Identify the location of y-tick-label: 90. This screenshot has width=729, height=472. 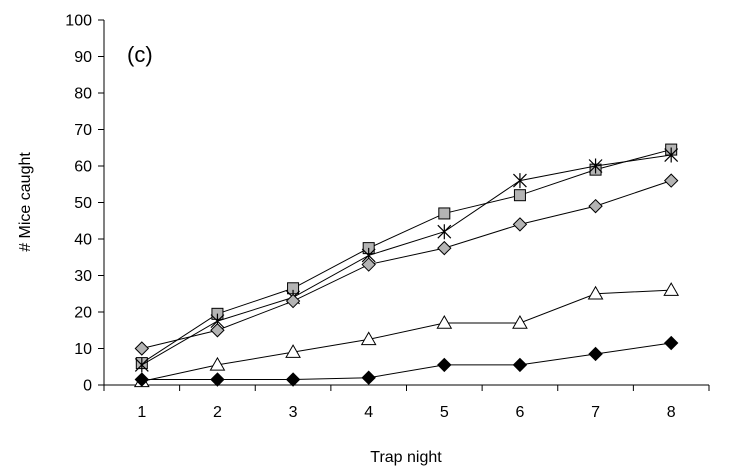
(83, 57).